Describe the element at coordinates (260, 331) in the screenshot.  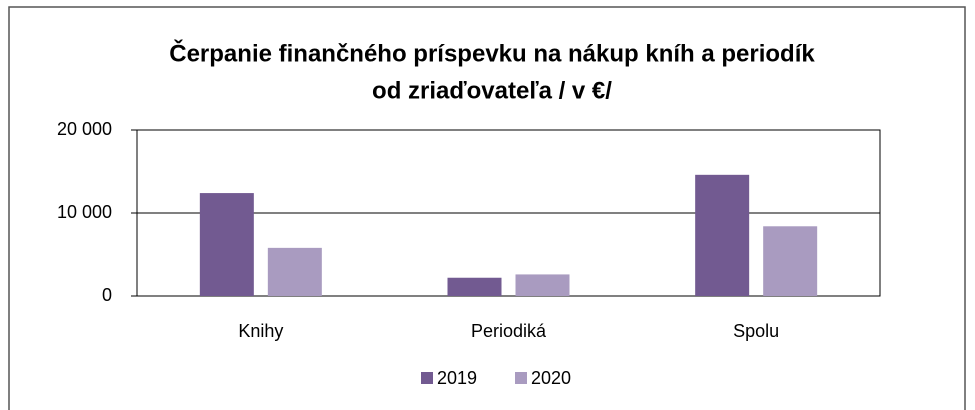
I see `x-tick-label: Knihy` at that location.